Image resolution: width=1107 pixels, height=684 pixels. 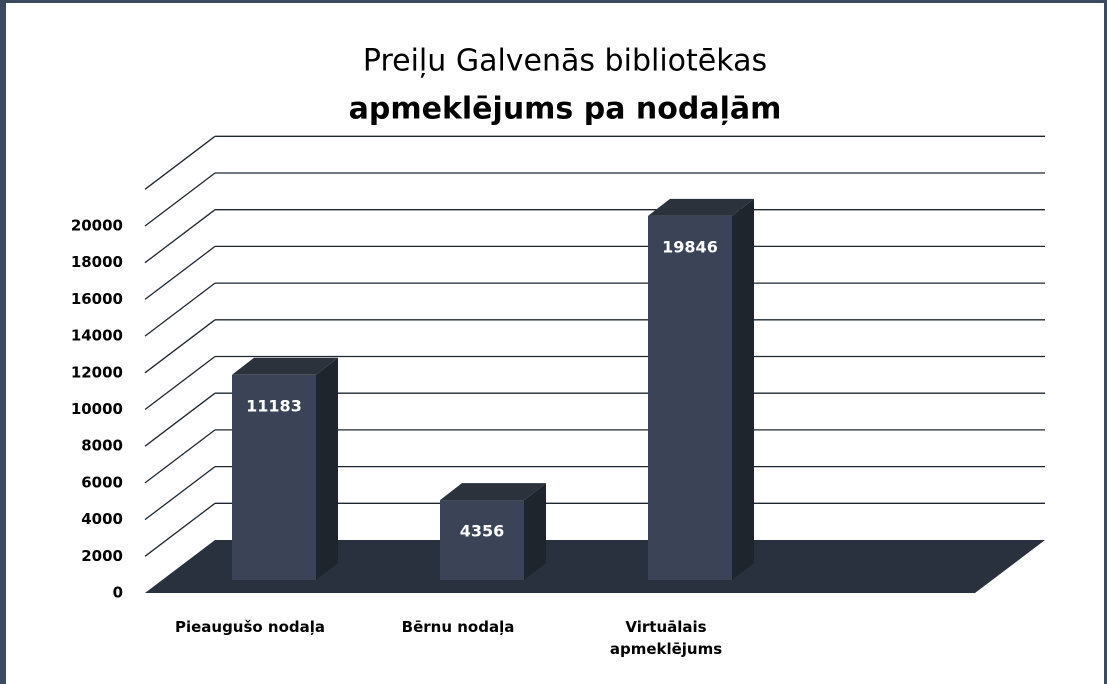 What do you see at coordinates (118, 593) in the screenshot?
I see `y-tick-label: 0` at bounding box center [118, 593].